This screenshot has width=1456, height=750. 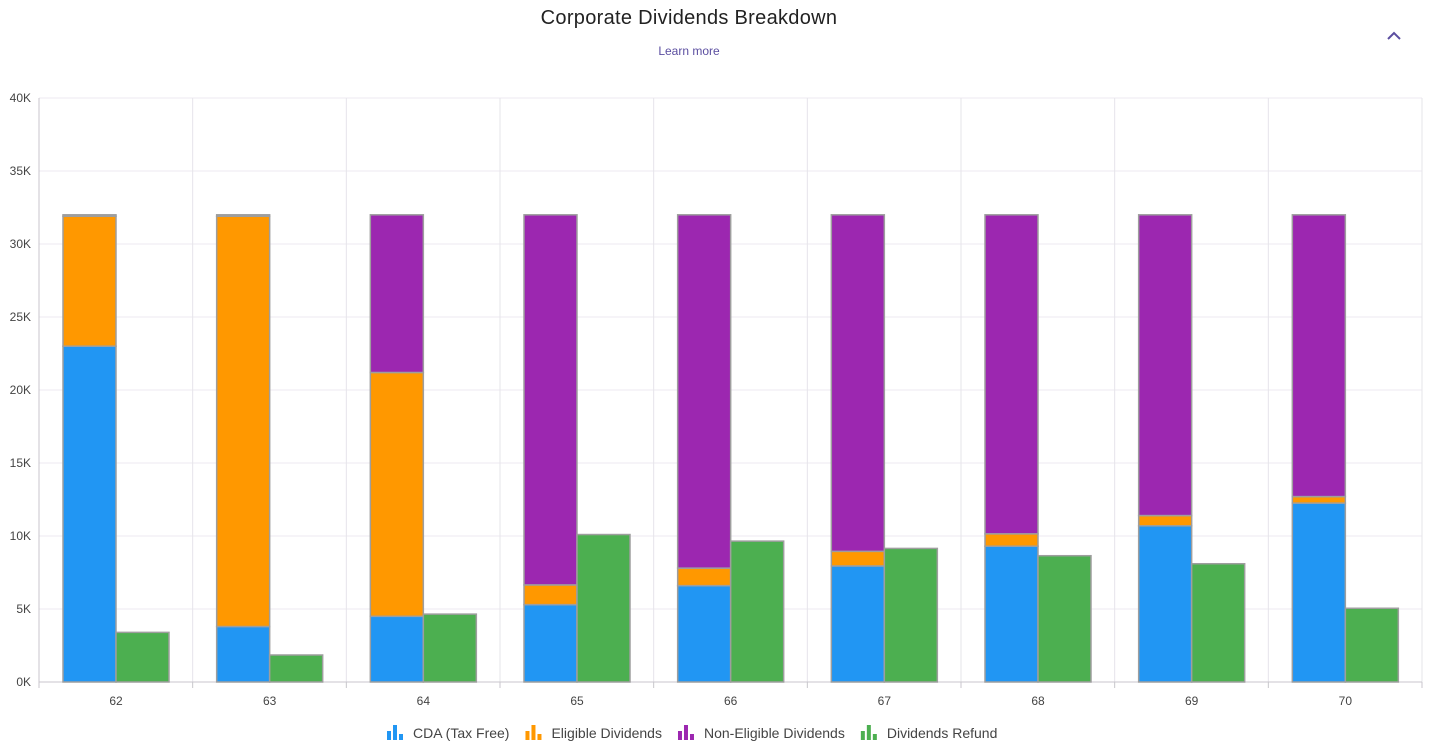 I want to click on y-tick-label: 40K, so click(x=20, y=98).